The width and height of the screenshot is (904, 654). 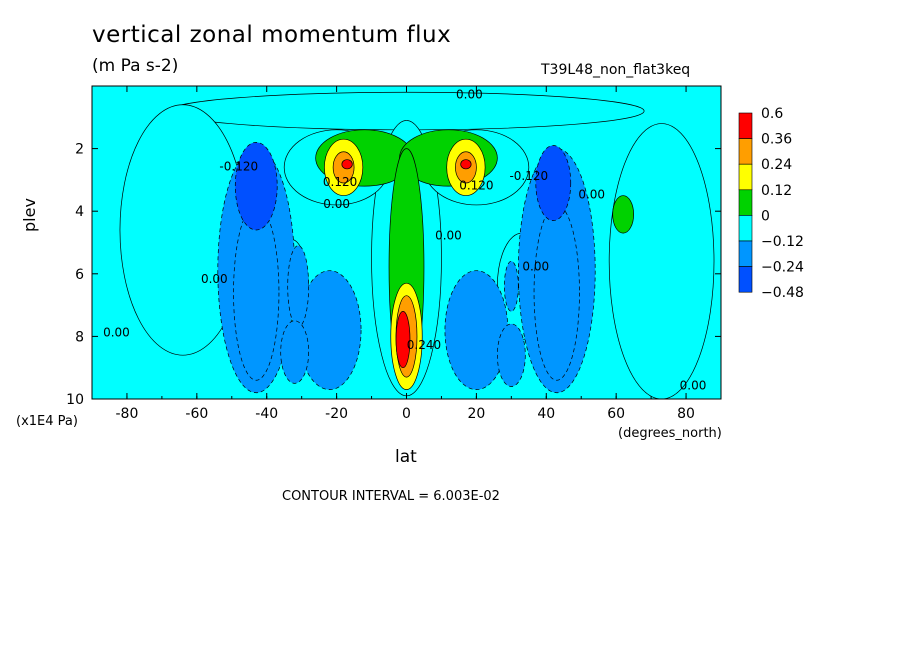 I want to click on x-tick-label-0: -80, so click(x=127, y=414).